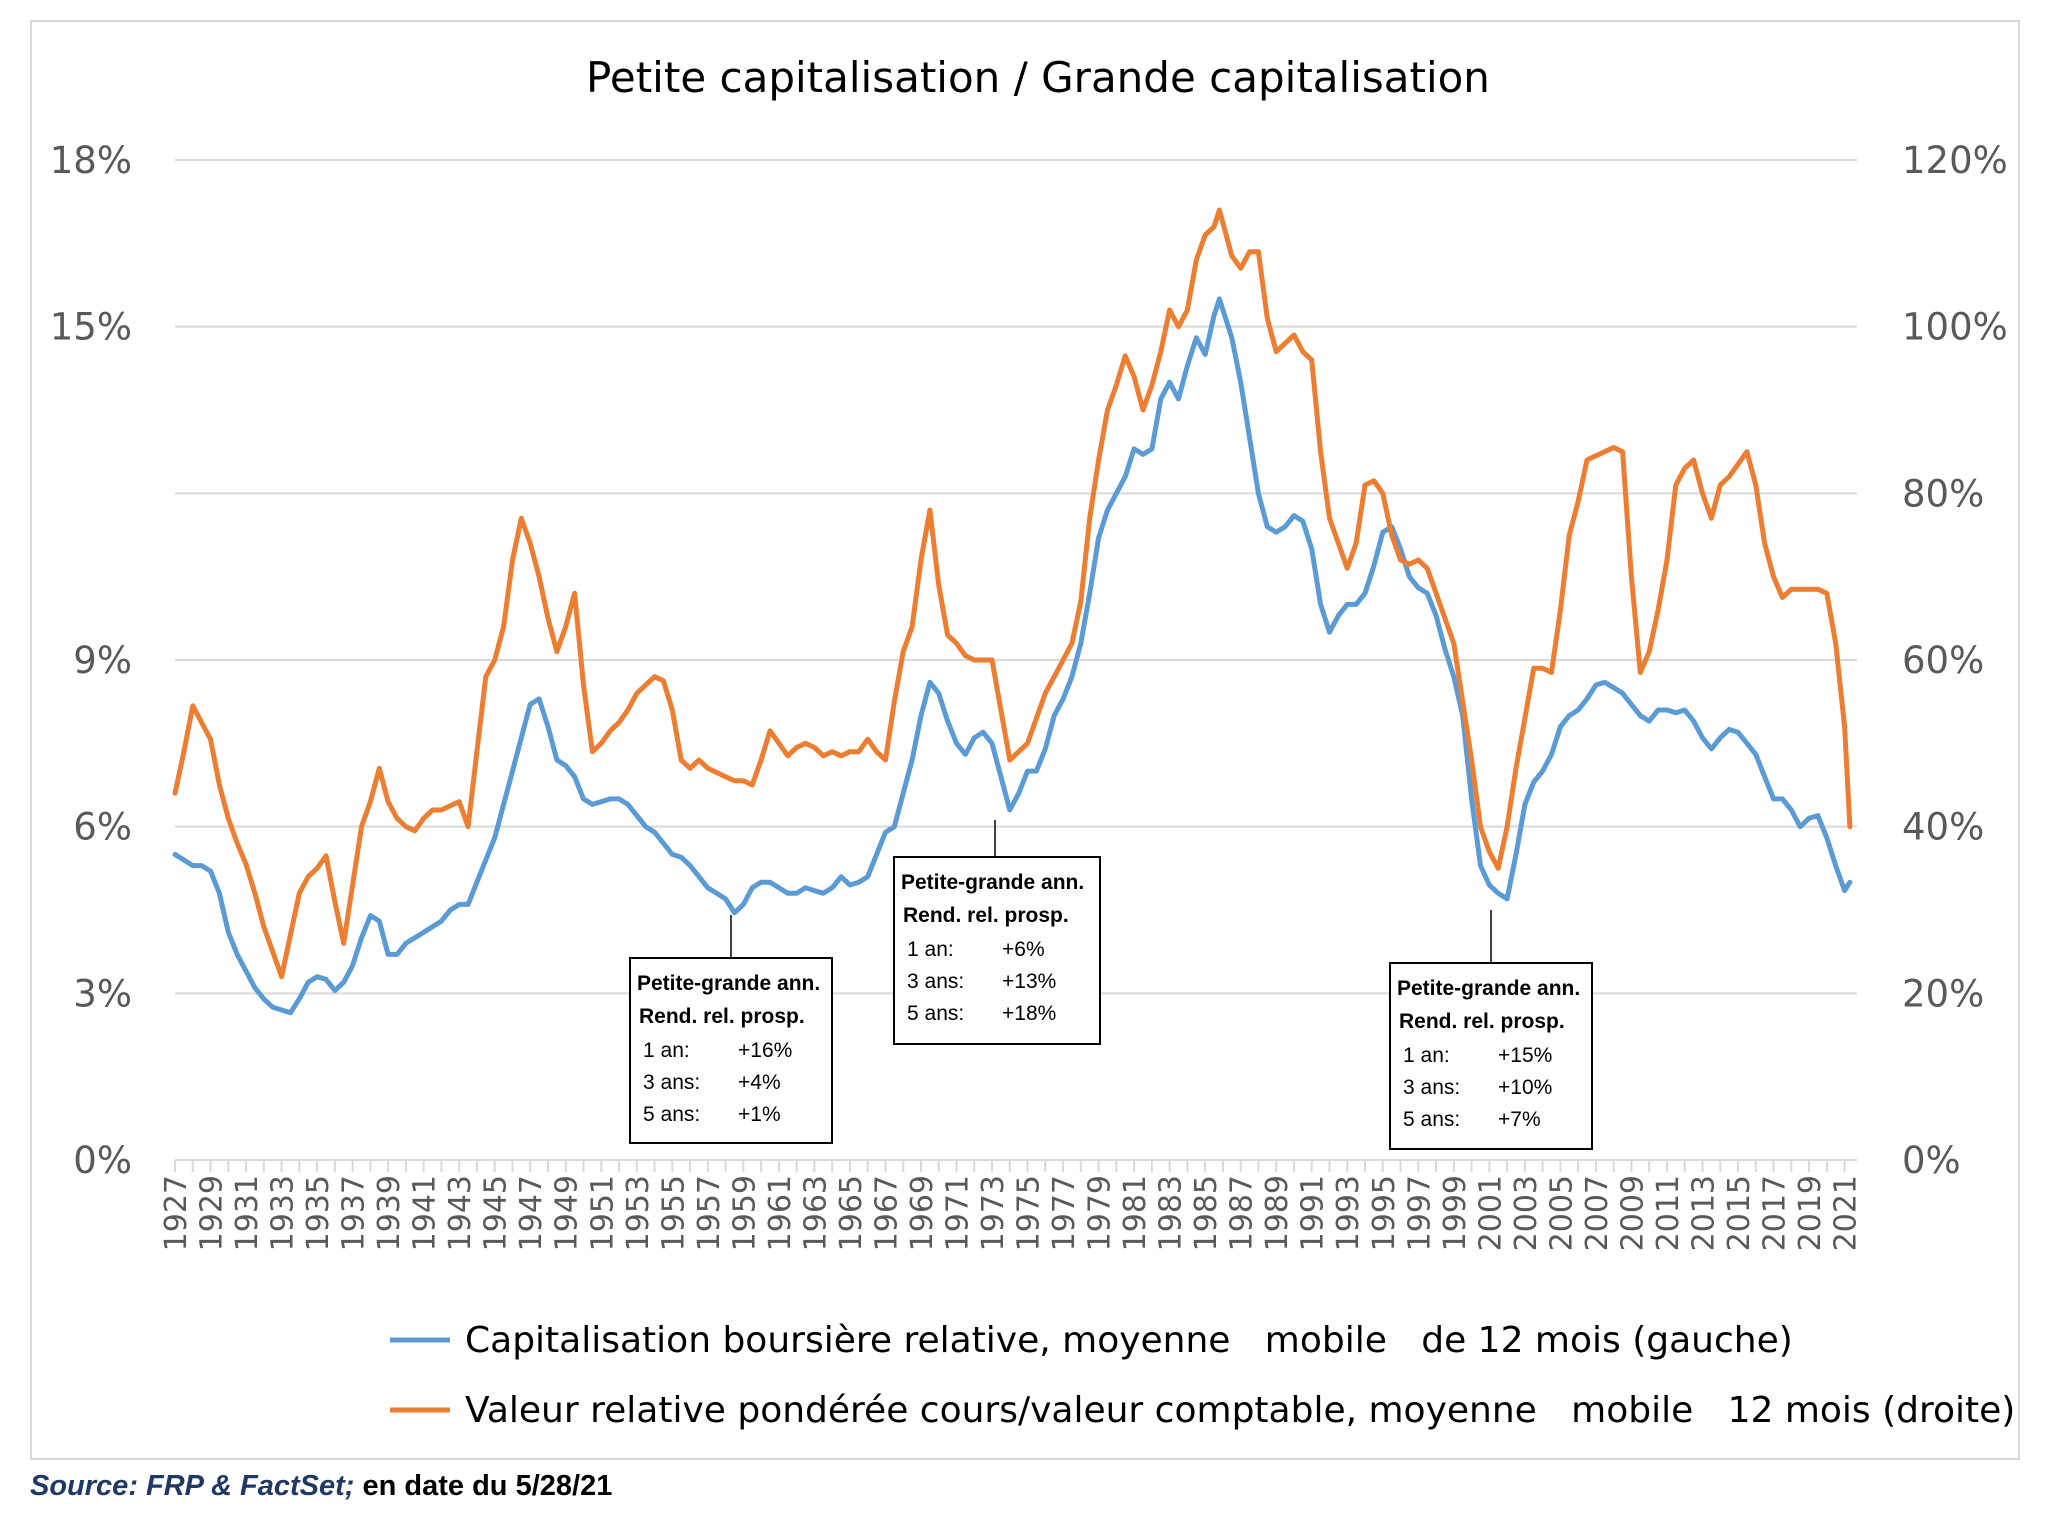 This screenshot has width=2045, height=1517. I want to click on left-tick-label: 6%, so click(102, 827).